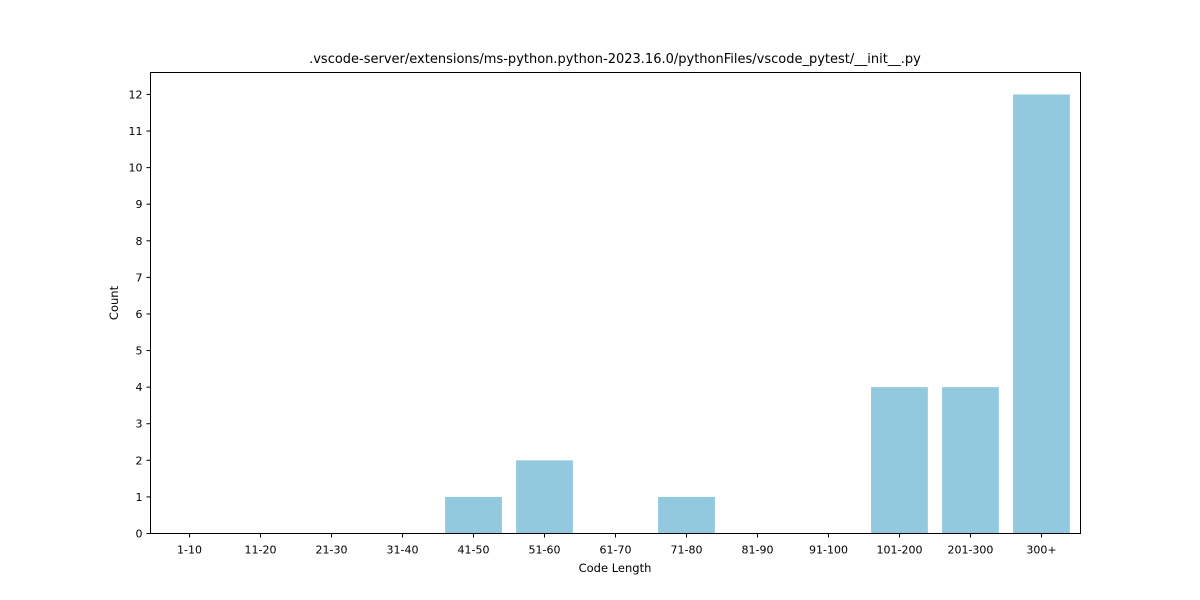  What do you see at coordinates (136, 94) in the screenshot?
I see `y-tick-label: 12` at bounding box center [136, 94].